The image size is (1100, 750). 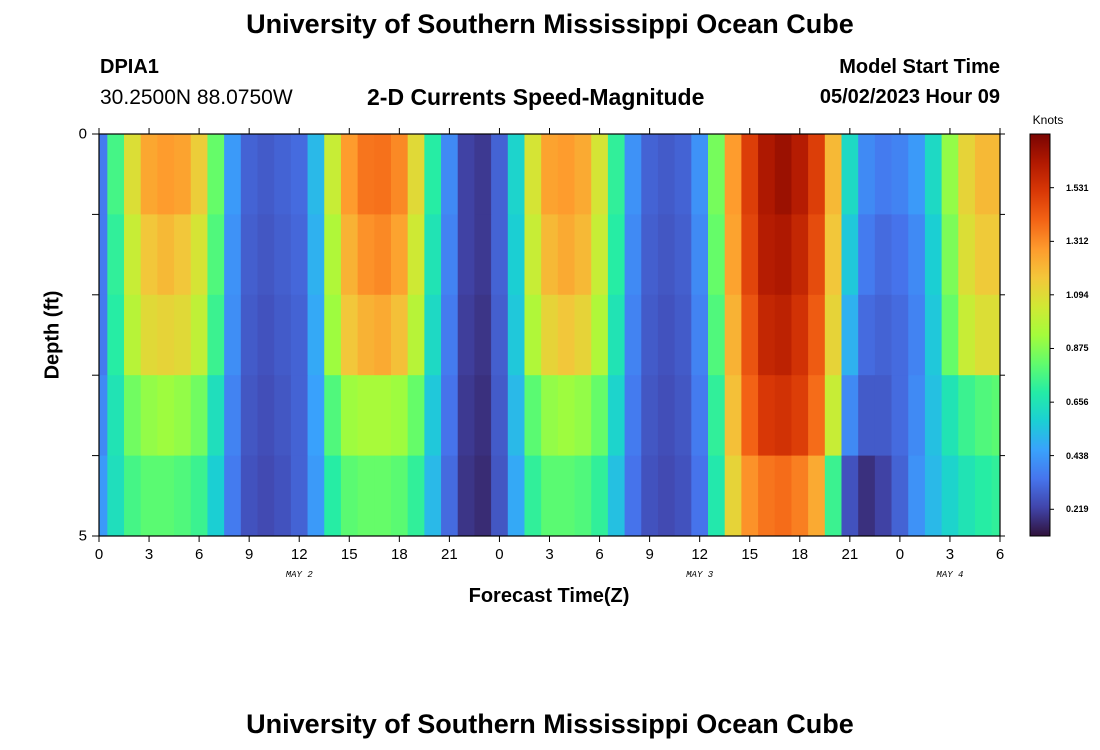 What do you see at coordinates (800, 554) in the screenshot?
I see `x-tick-label: 18` at bounding box center [800, 554].